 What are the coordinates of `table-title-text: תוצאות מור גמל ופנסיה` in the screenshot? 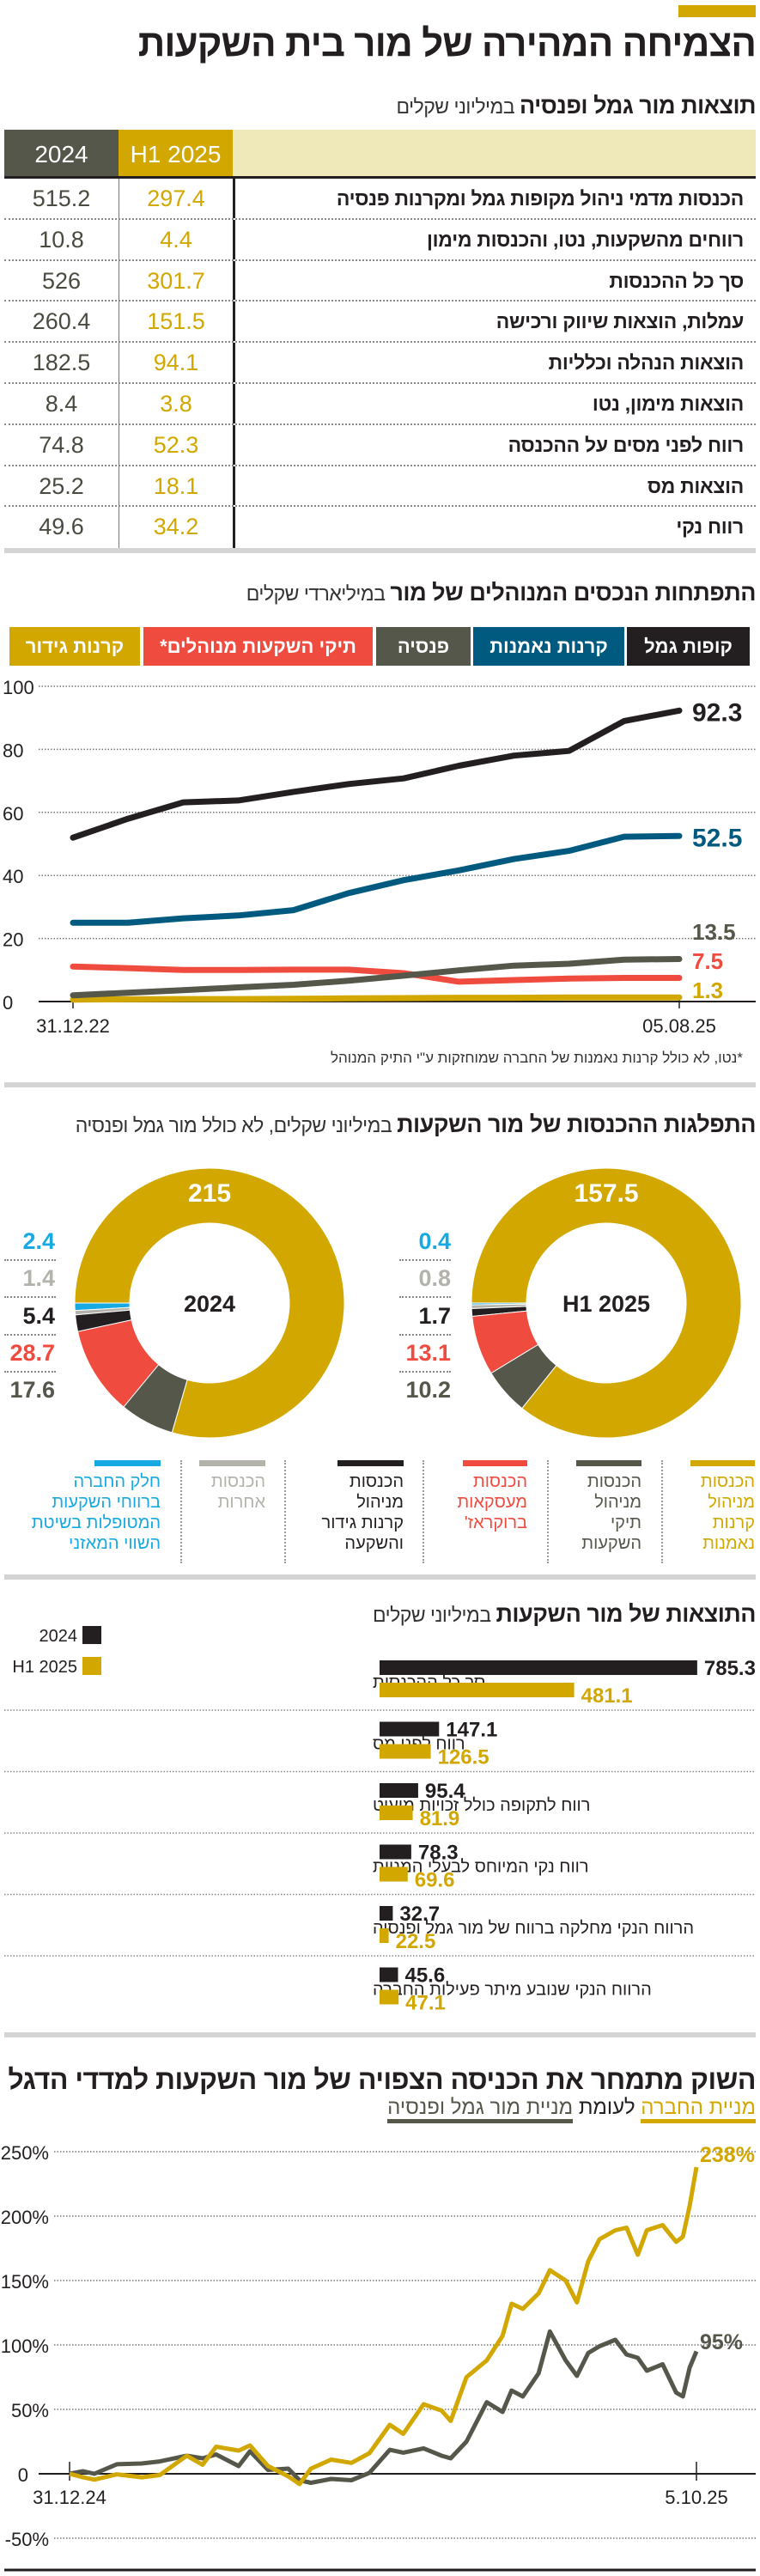 It's located at (638, 106).